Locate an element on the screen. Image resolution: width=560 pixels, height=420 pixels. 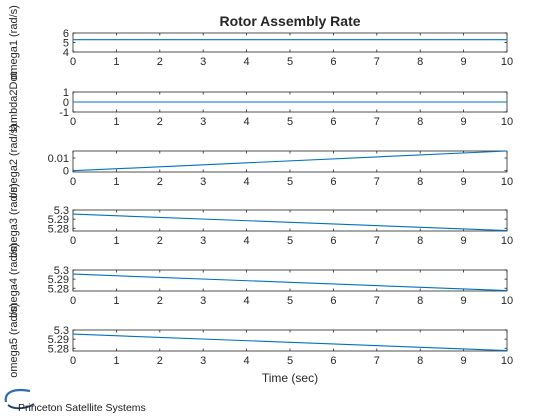
x-axis-label: Time (sec) is located at coordinates (290, 378).